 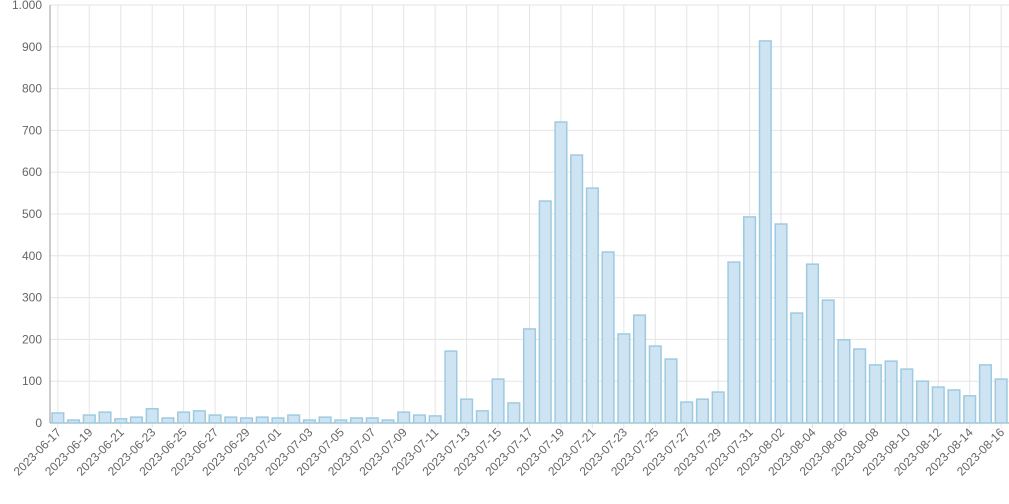 I want to click on y-tick-label: 0, so click(x=38, y=423).